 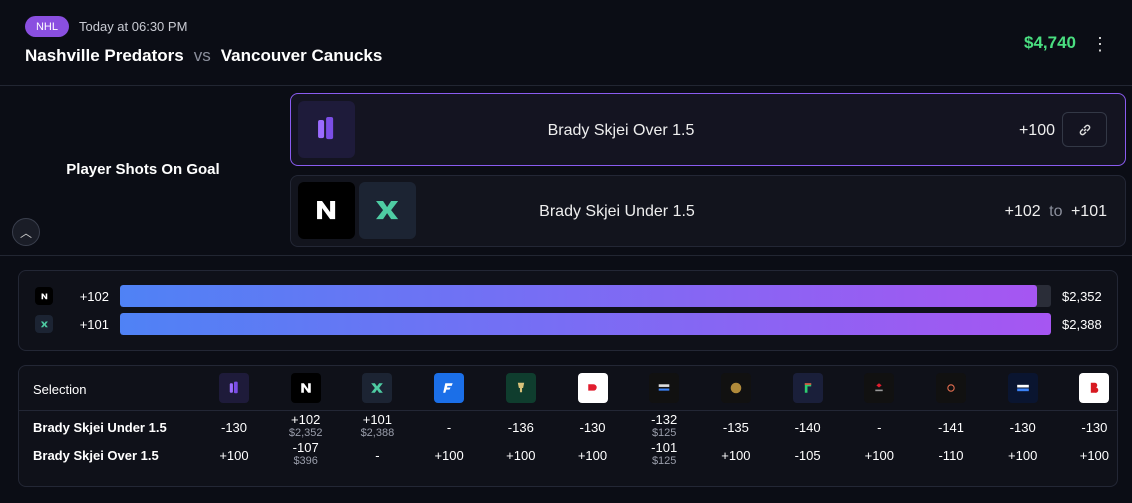 I want to click on odds-cell: -136, so click(x=521, y=427).